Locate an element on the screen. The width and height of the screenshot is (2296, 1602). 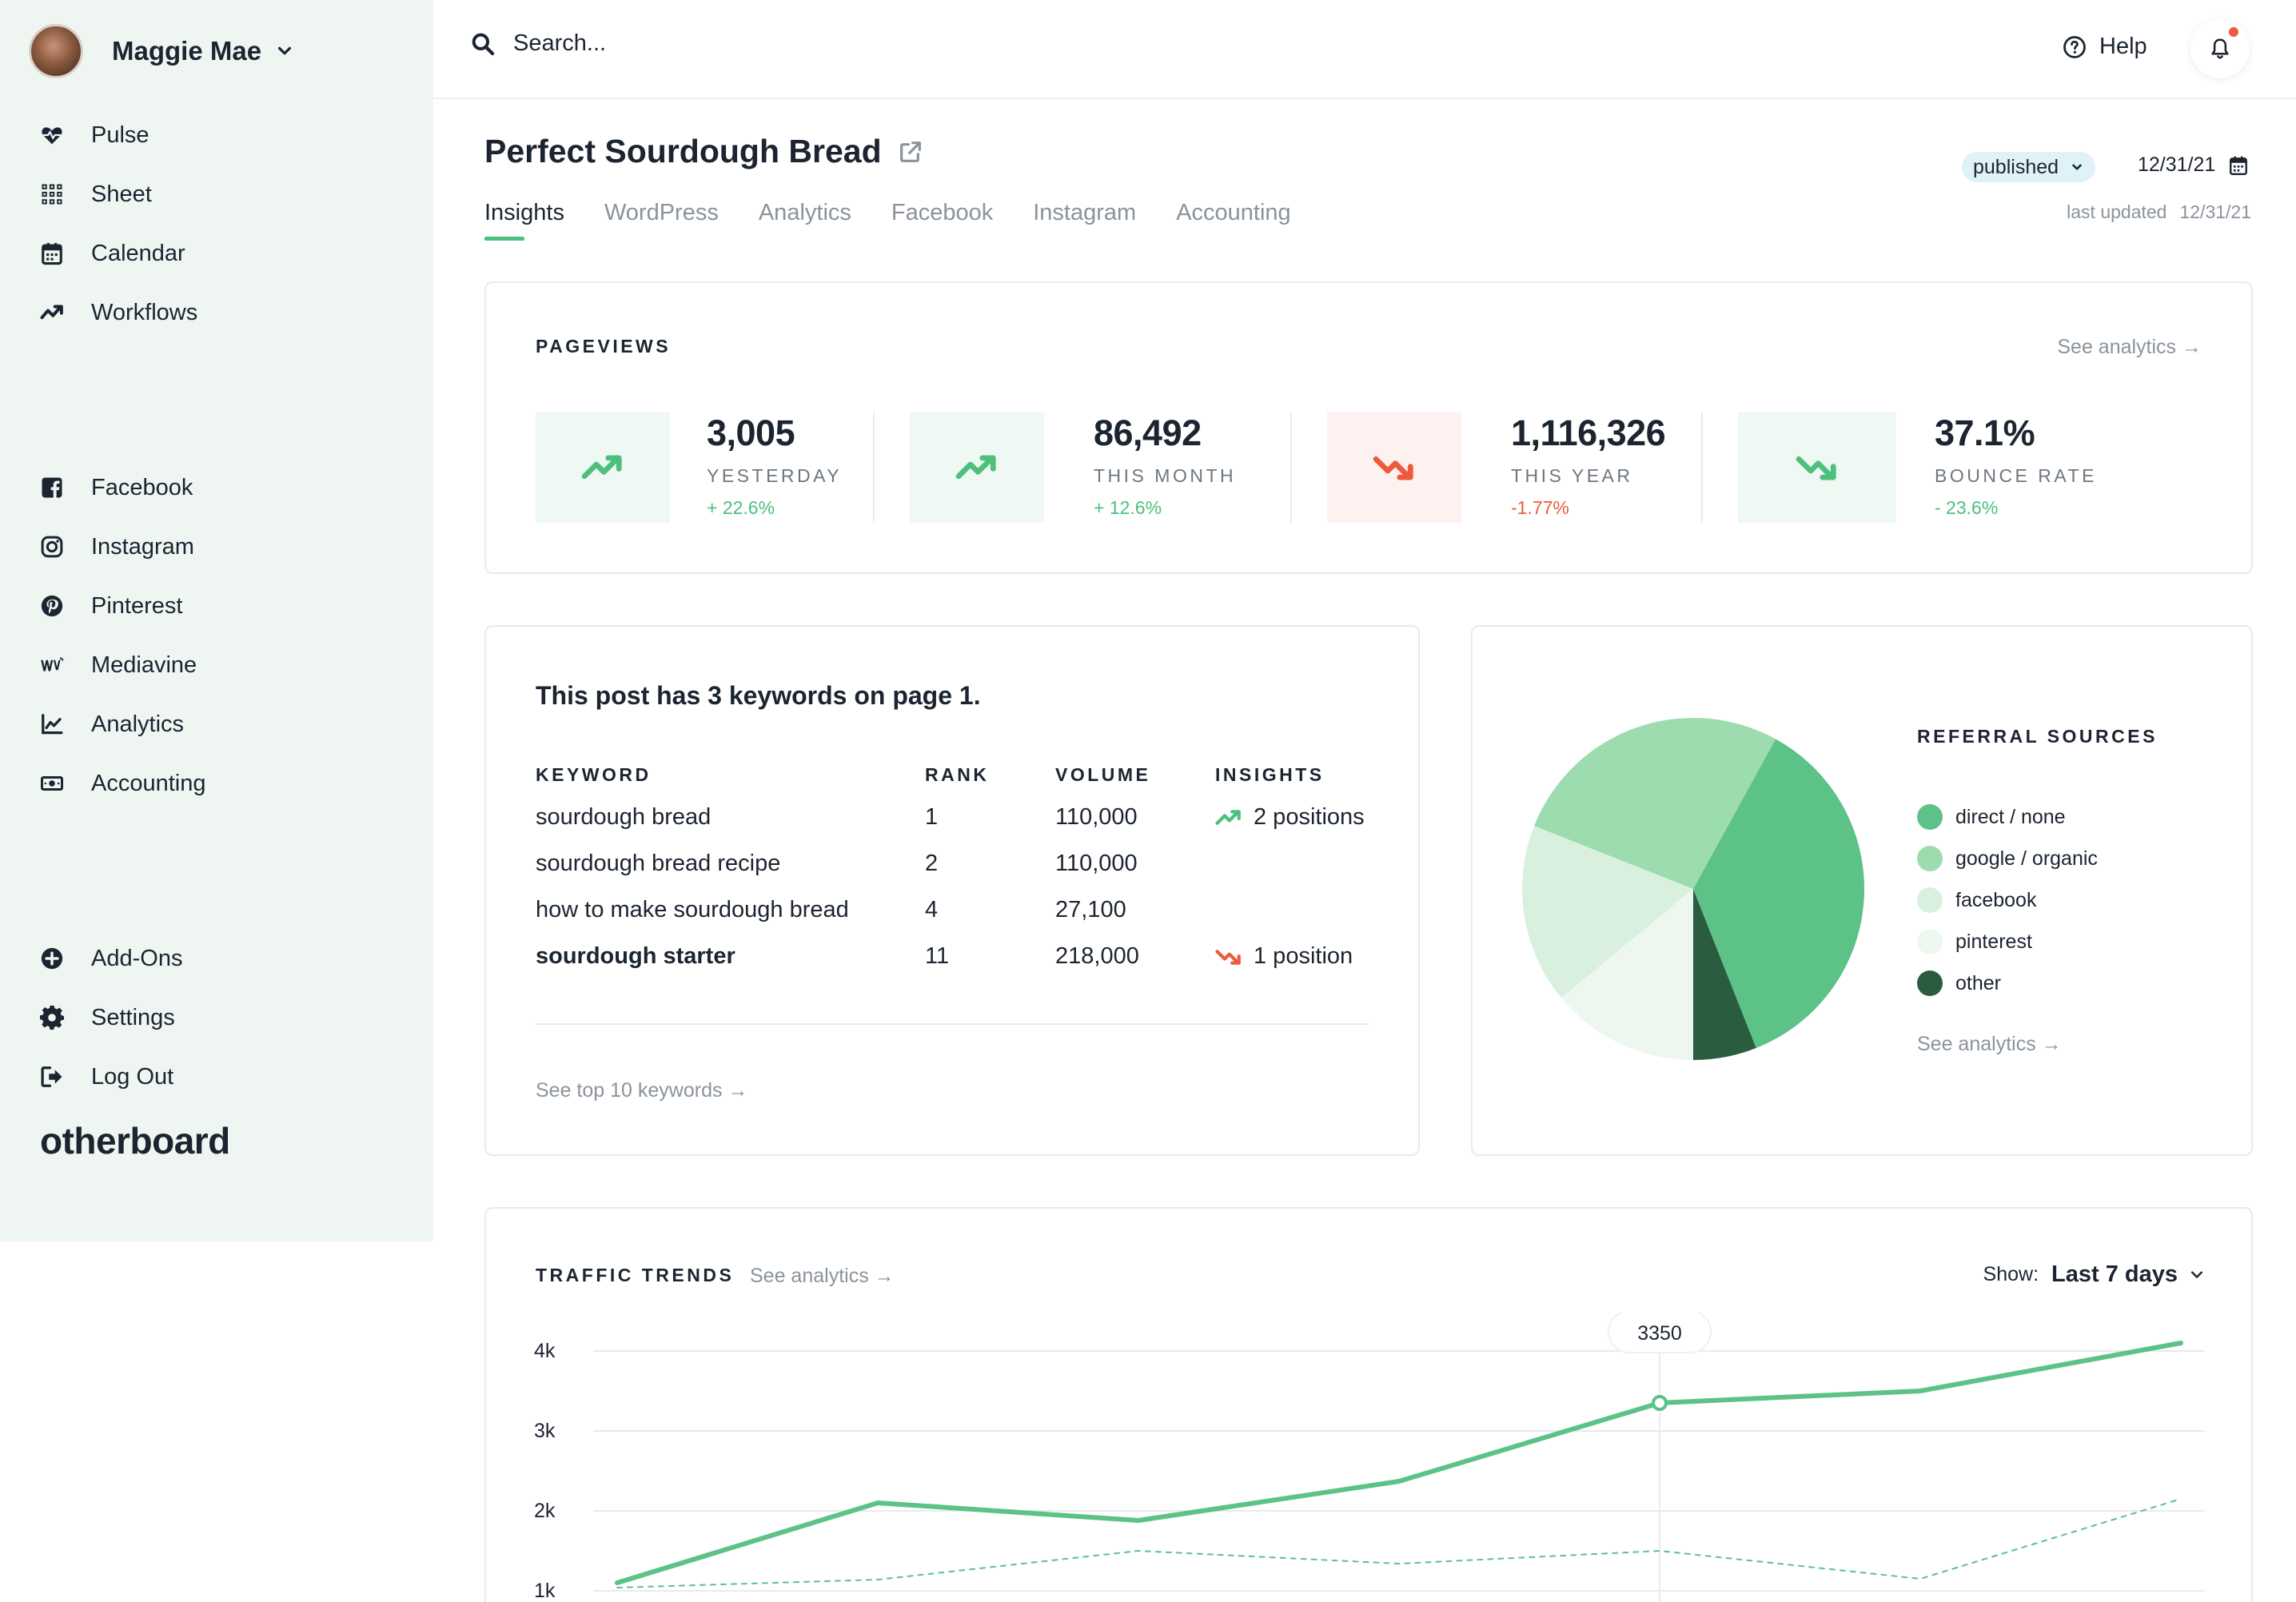
publish-date: 12/31/21 is located at coordinates (2193, 165).